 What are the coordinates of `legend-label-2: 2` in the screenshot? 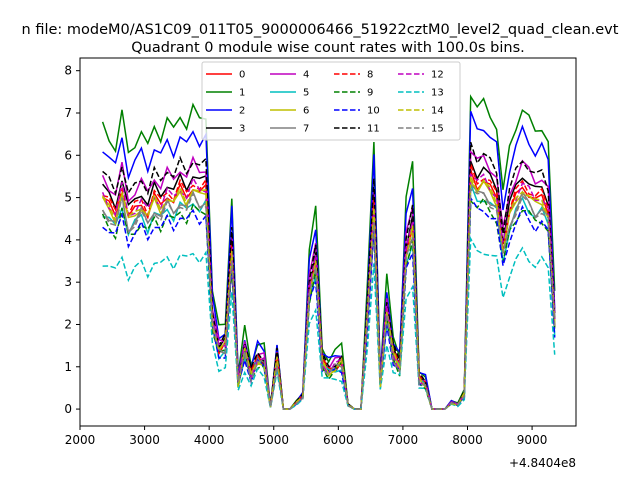 It's located at (242, 111).